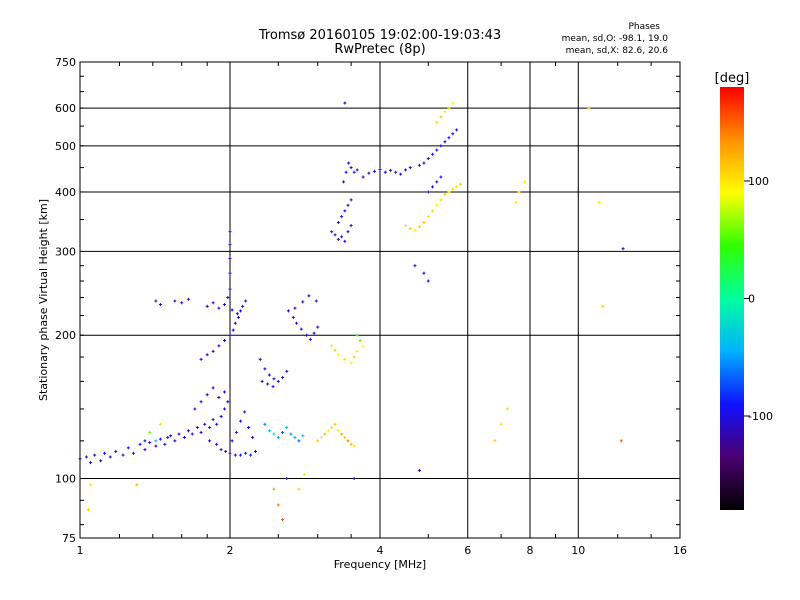  What do you see at coordinates (43, 300) in the screenshot?
I see `y-axis-label: Stationary phase Virtual Height [km]` at bounding box center [43, 300].